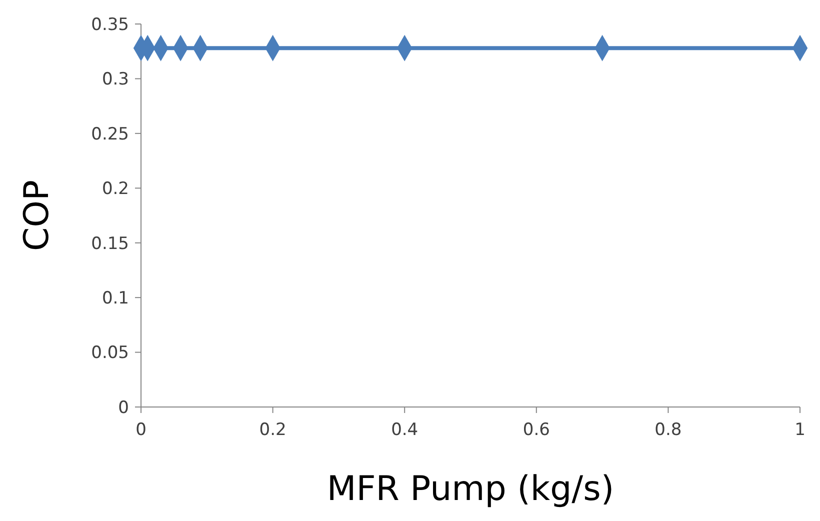 This screenshot has height=521, width=820. I want to click on y-tick-label: 0.1, so click(115, 298).